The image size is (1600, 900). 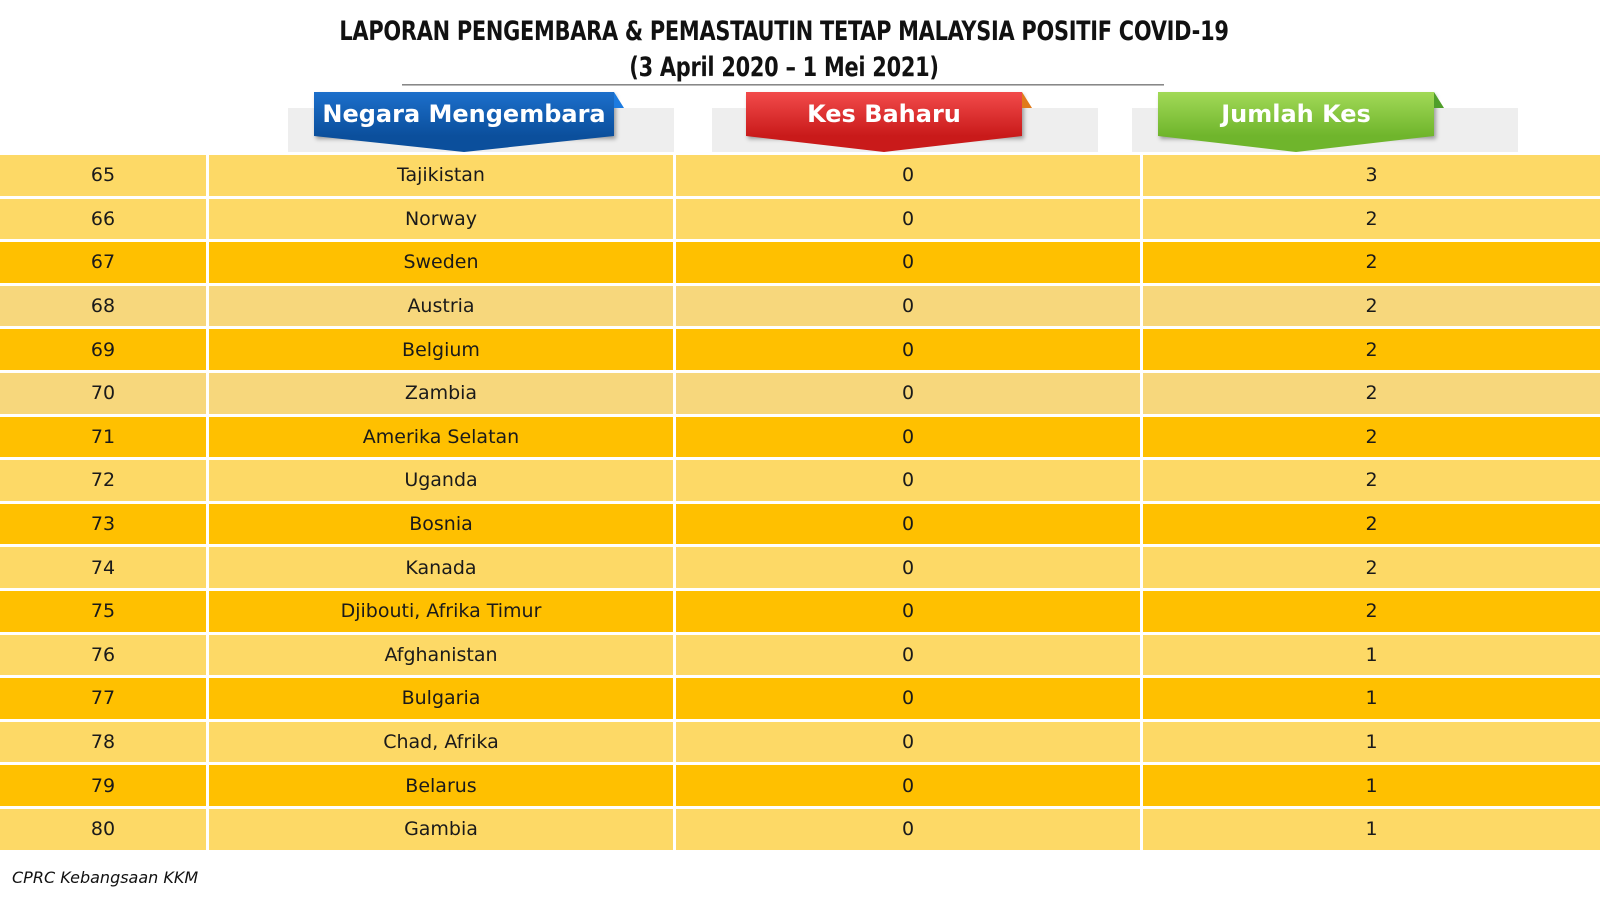 What do you see at coordinates (441, 785) in the screenshot?
I see `country-name: Belarus` at bounding box center [441, 785].